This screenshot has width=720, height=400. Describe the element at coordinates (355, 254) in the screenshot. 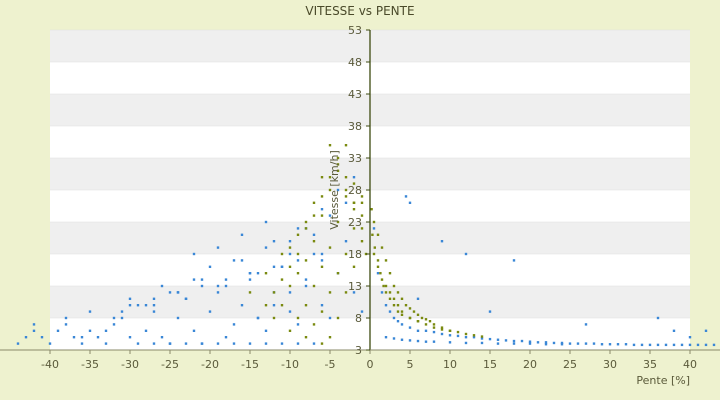

I see `y-tick-label: 18` at that location.